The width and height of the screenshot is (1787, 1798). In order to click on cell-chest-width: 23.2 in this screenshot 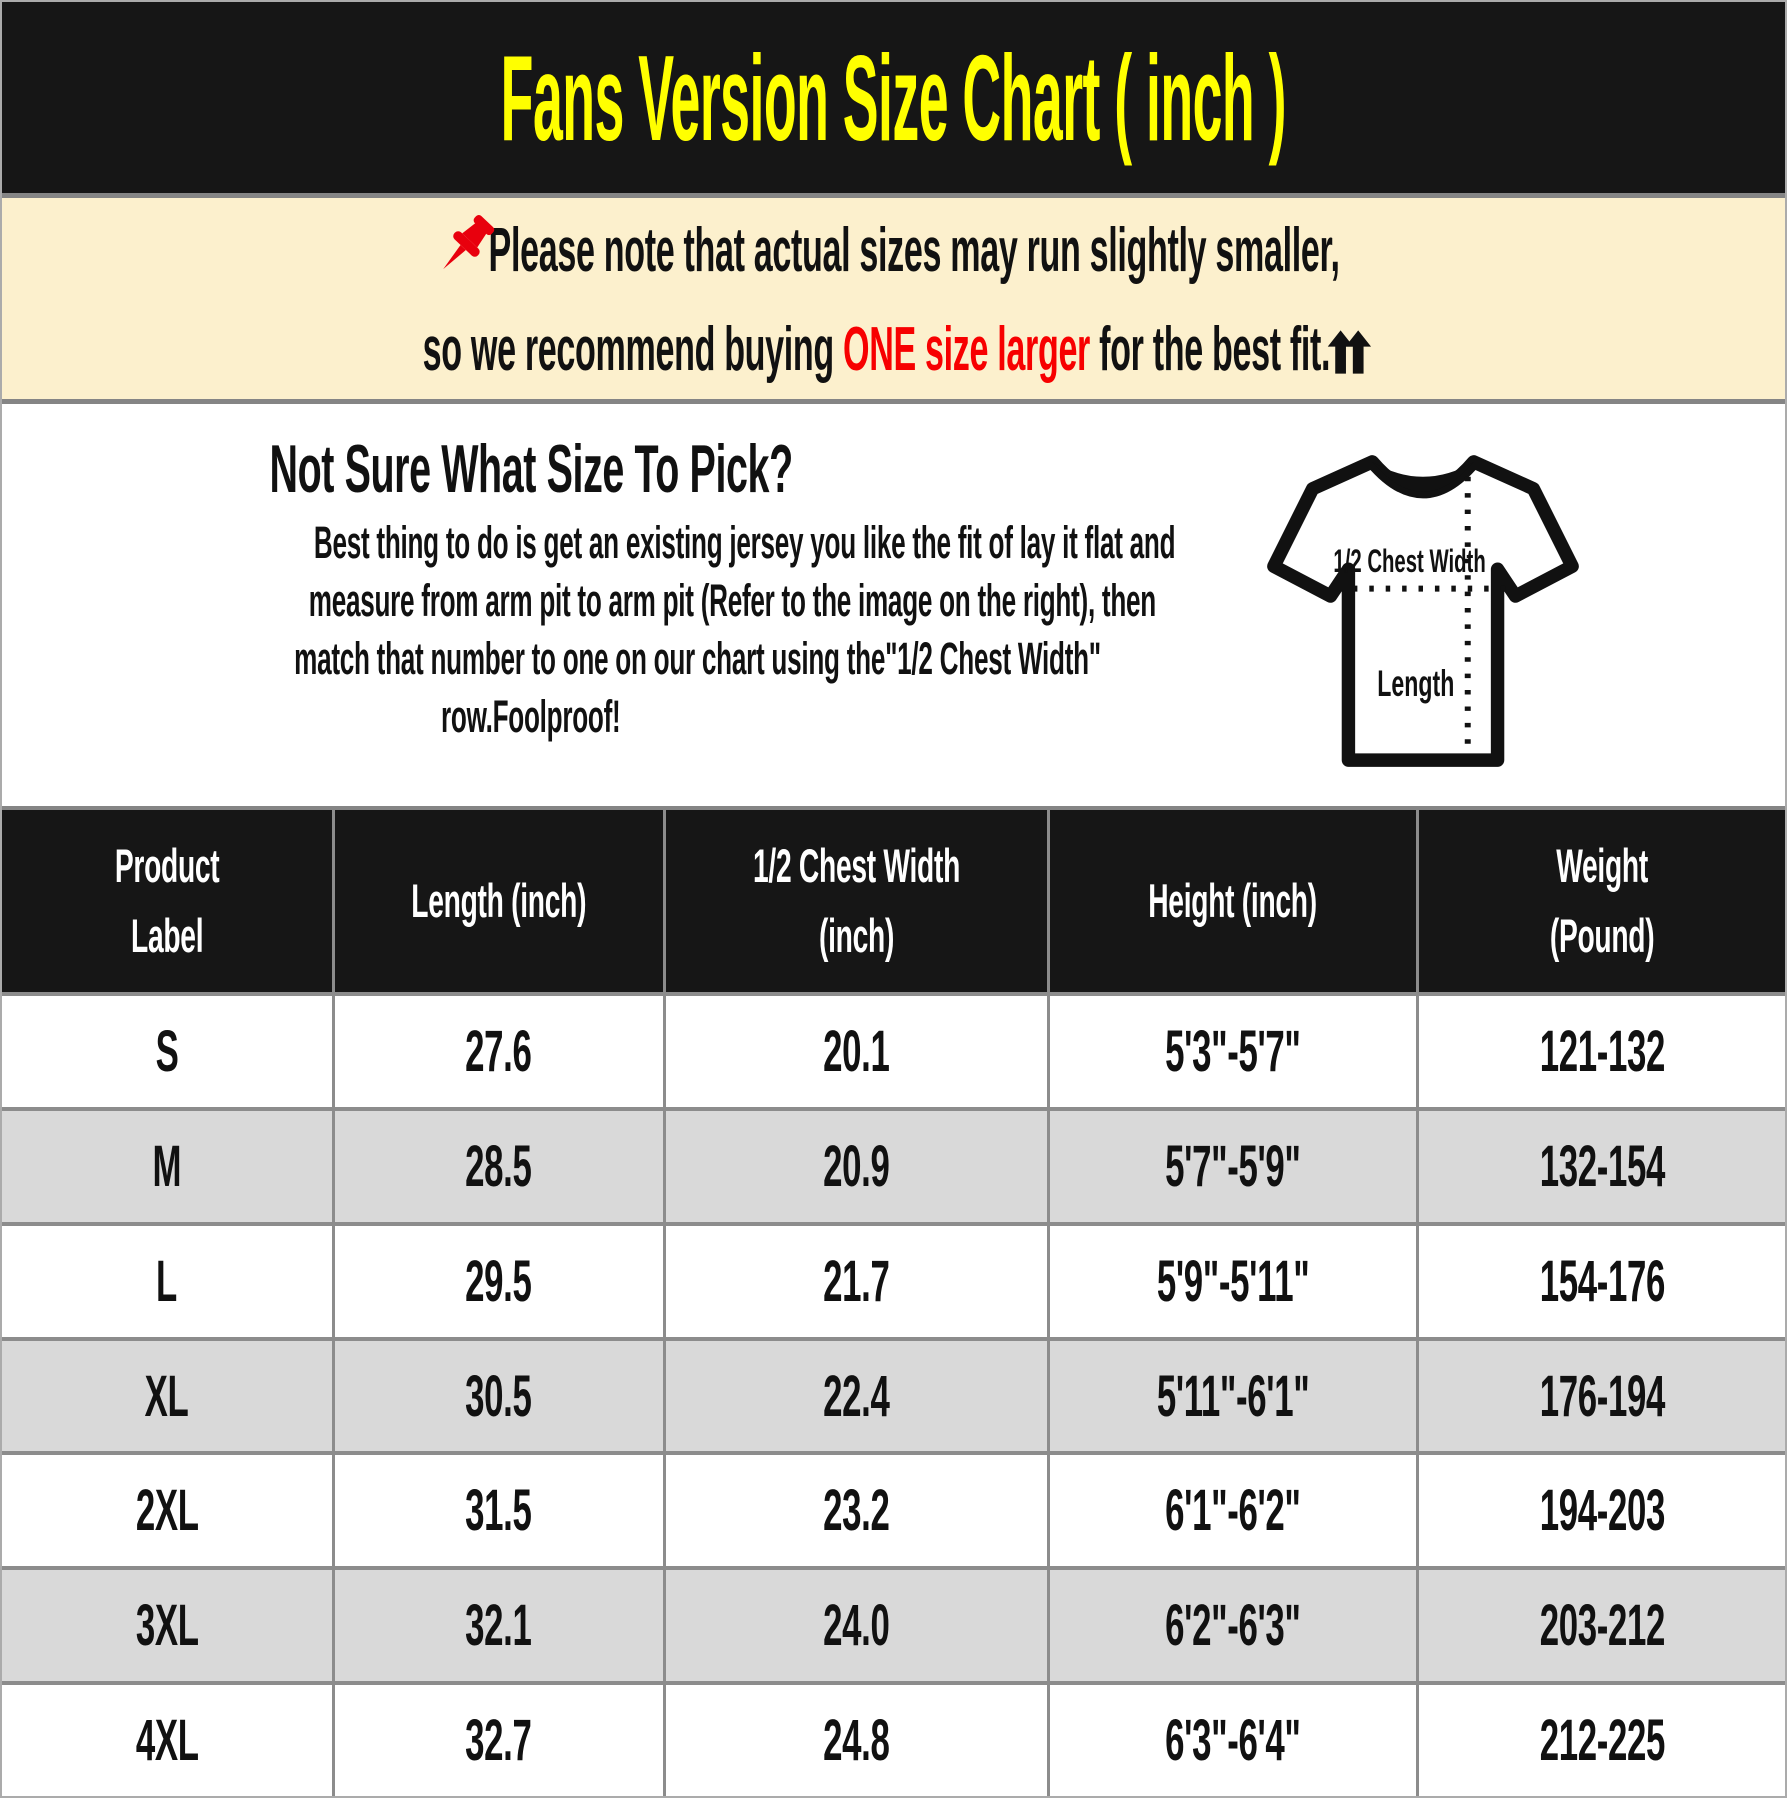, I will do `click(854, 1511)`.